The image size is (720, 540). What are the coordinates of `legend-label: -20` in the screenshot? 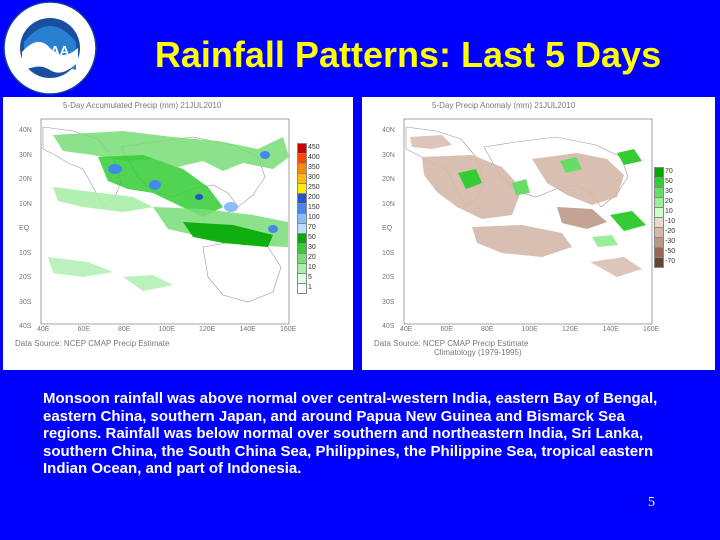 It's located at (670, 231).